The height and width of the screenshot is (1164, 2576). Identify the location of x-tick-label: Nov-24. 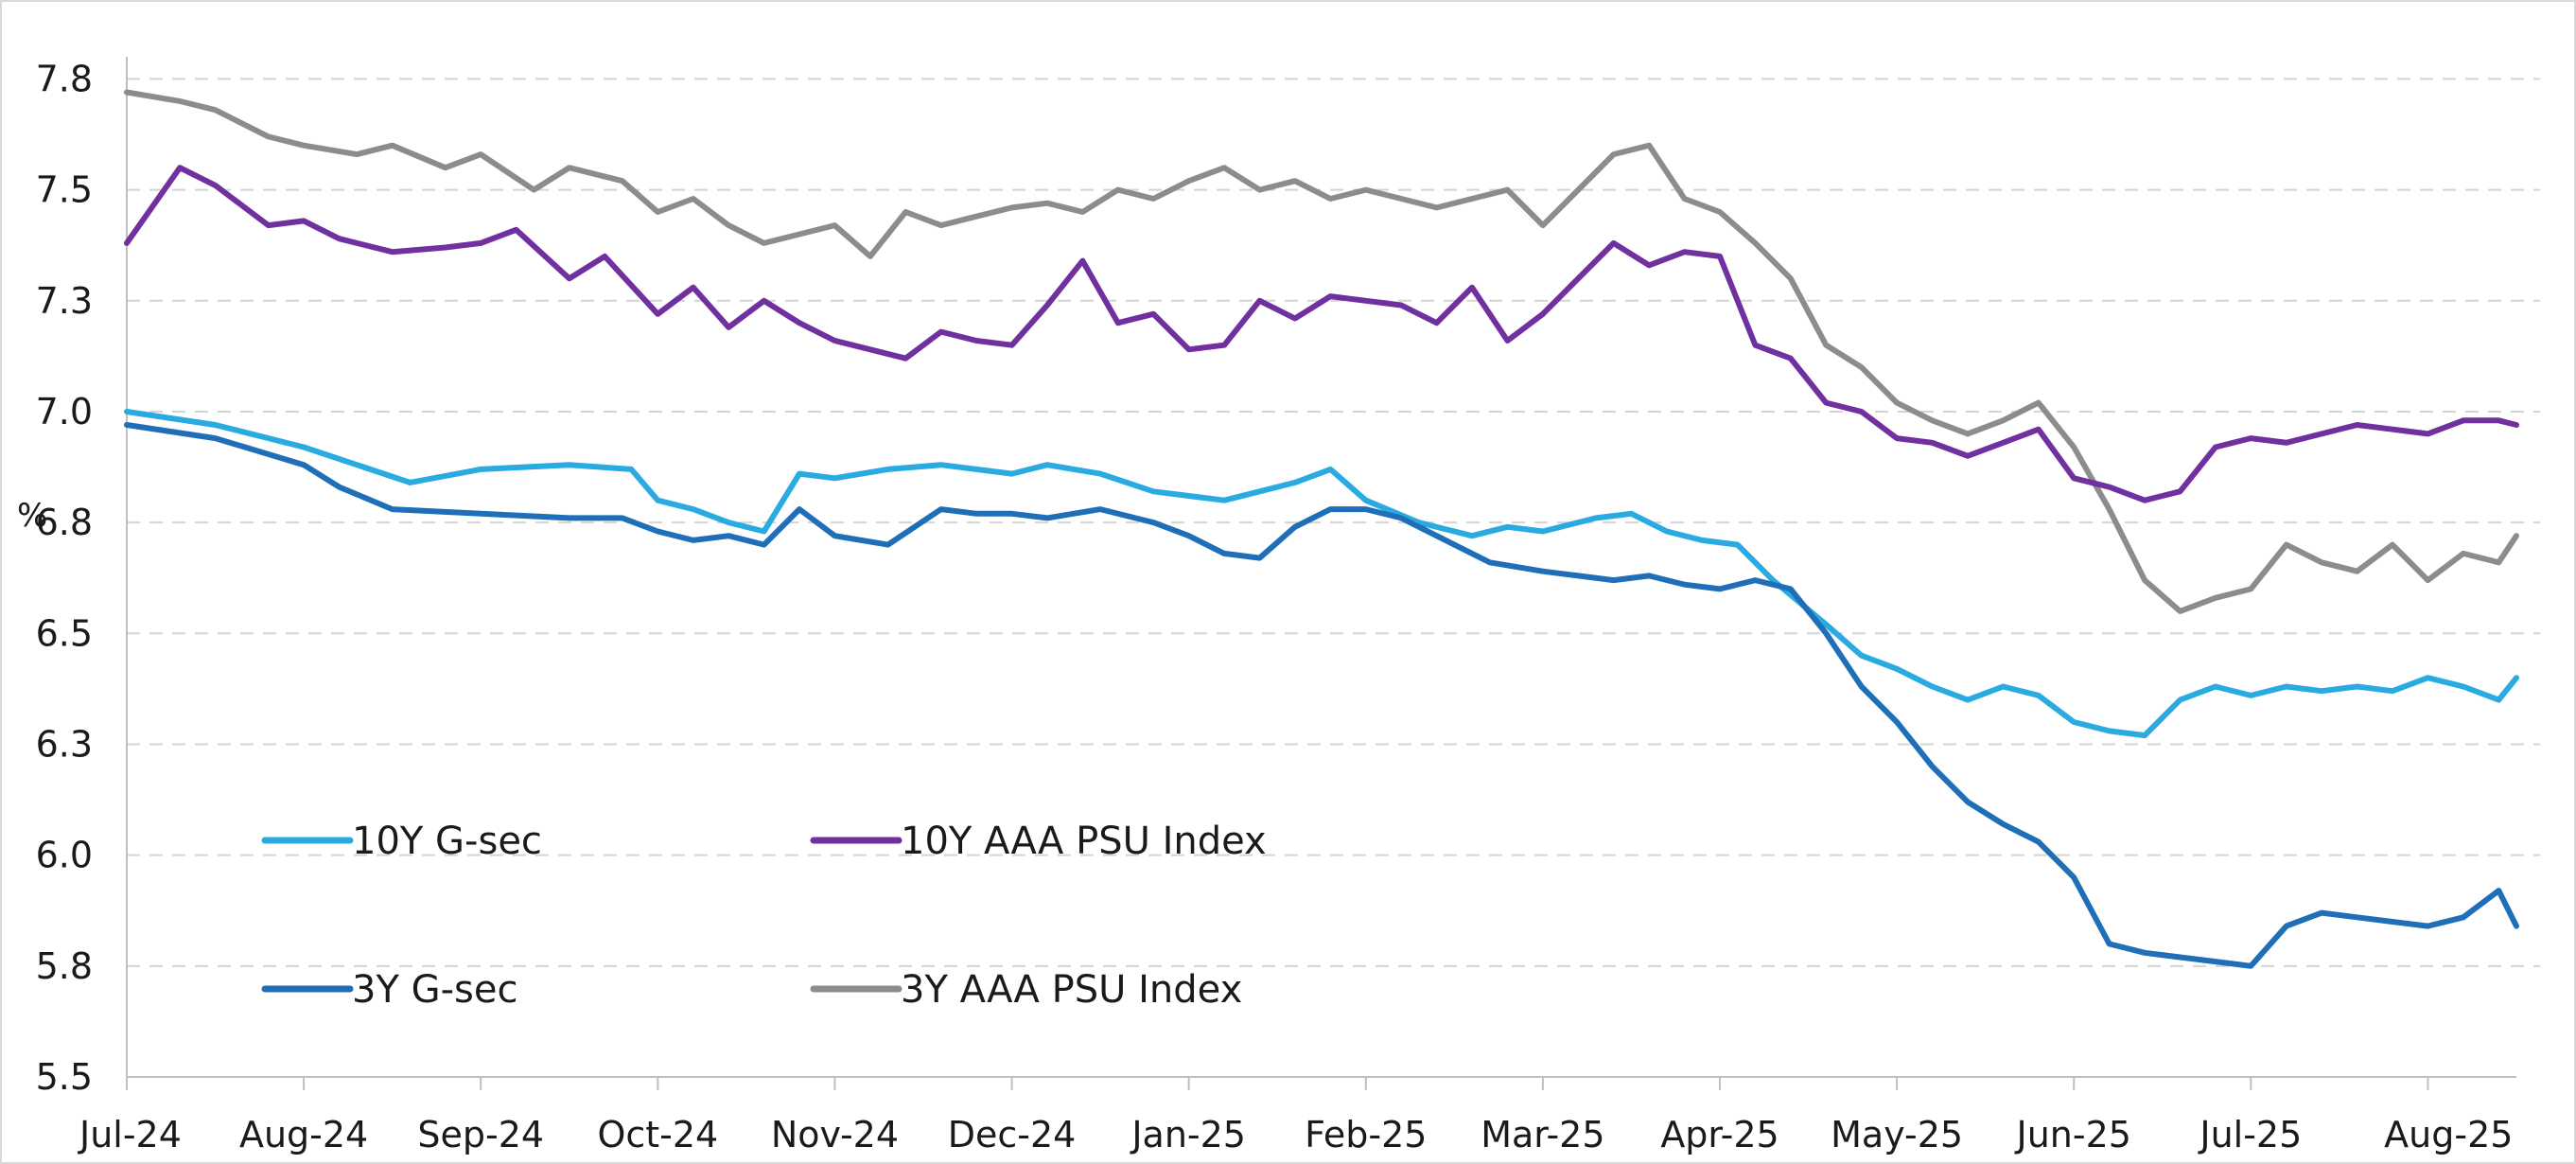
(835, 1134).